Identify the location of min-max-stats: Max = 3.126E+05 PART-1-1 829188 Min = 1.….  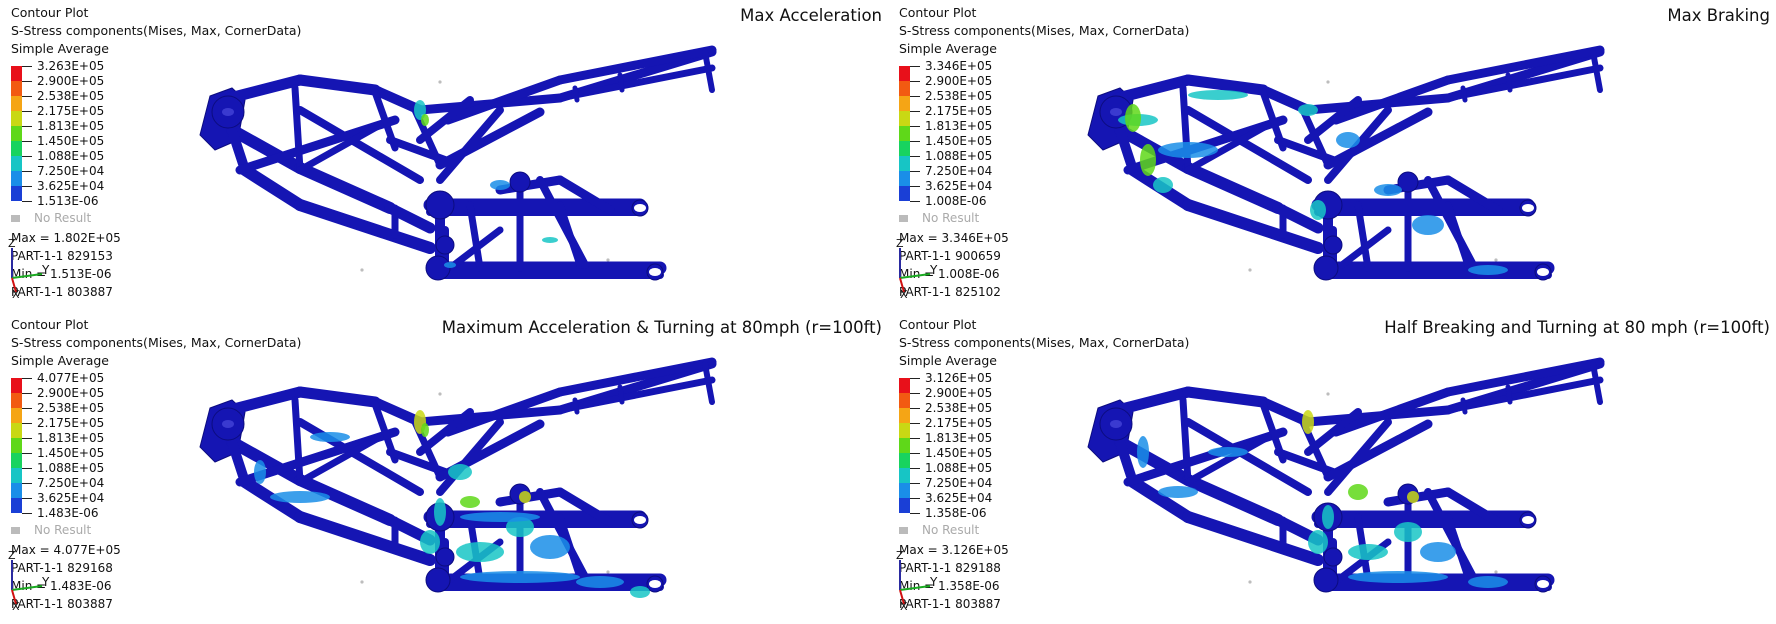
(954, 577).